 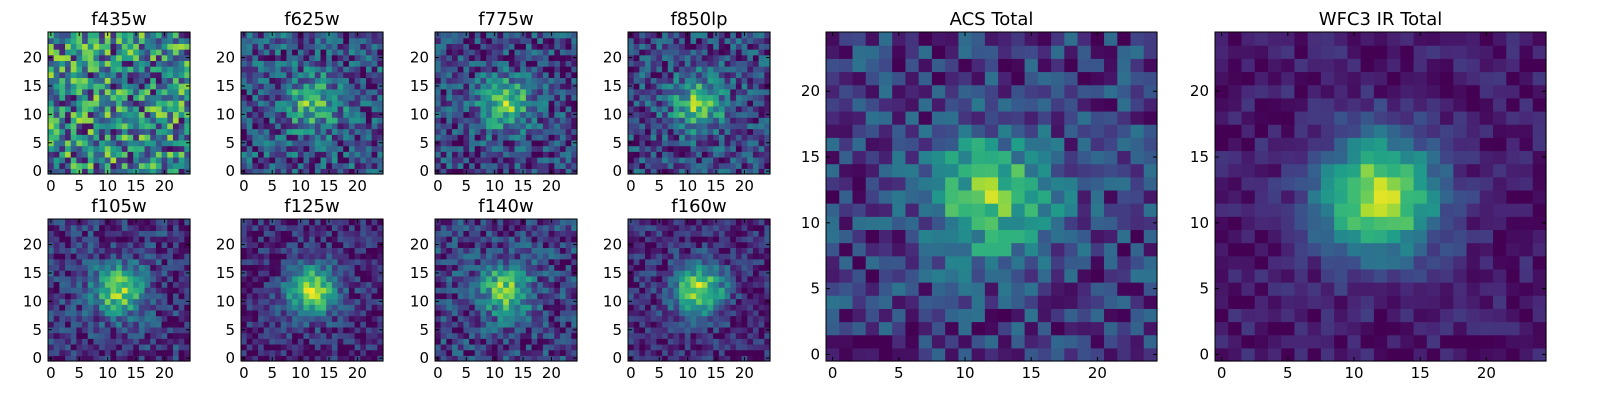 What do you see at coordinates (744, 186) in the screenshot?
I see `x-tick-label: 20` at bounding box center [744, 186].